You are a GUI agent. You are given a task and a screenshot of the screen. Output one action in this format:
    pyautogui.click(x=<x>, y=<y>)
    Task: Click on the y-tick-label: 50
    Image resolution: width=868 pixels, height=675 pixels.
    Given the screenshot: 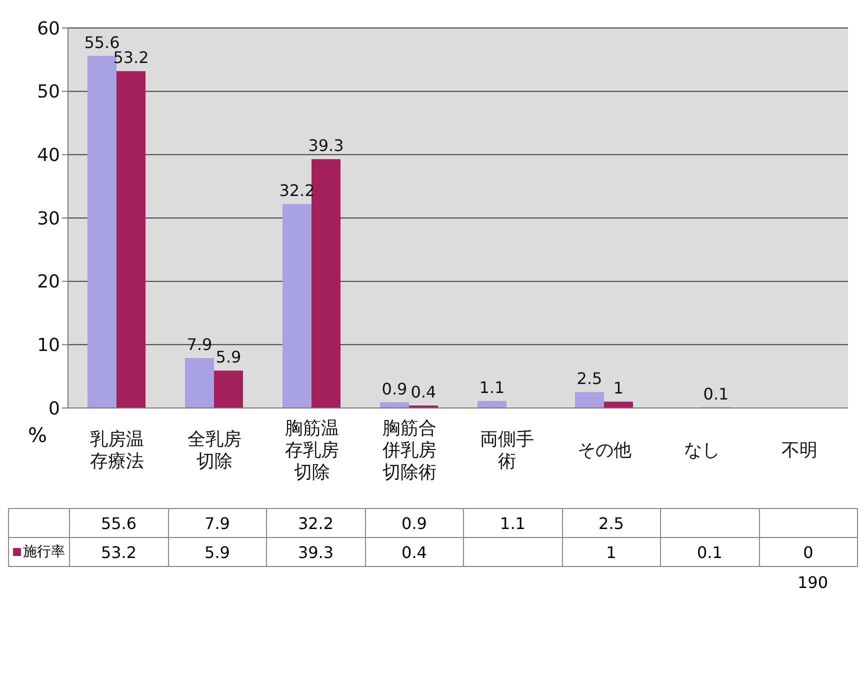 What is the action you would take?
    pyautogui.click(x=48, y=92)
    